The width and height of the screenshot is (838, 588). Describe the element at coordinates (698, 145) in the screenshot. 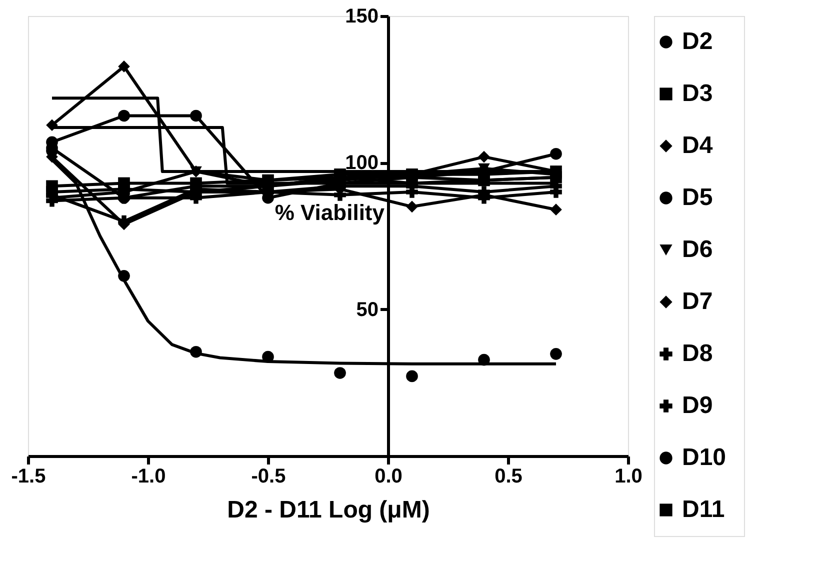

I see `legend-label: D4` at that location.